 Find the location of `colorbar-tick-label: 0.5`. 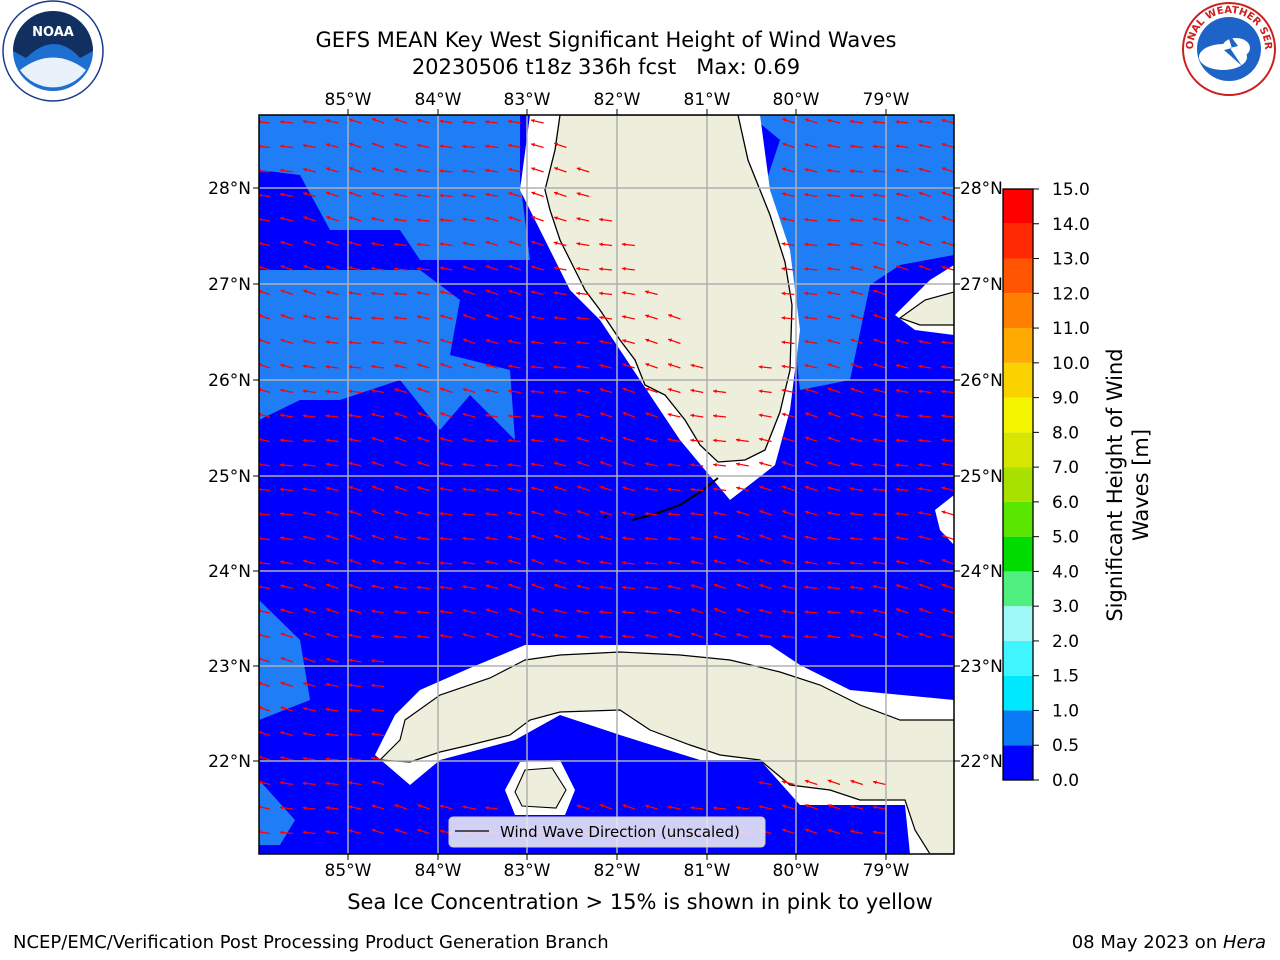

colorbar-tick-label: 0.5 is located at coordinates (1065, 746).